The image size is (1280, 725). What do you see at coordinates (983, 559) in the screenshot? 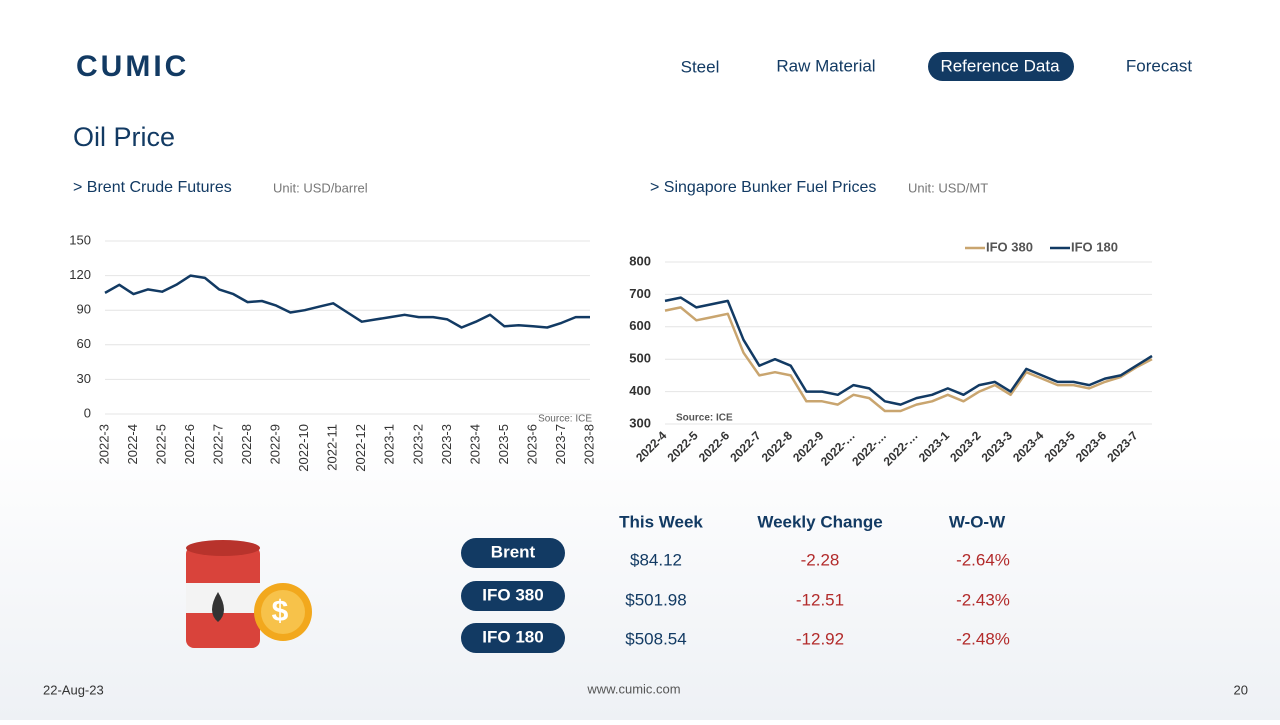
I see `table-cell: -2.64%` at bounding box center [983, 559].